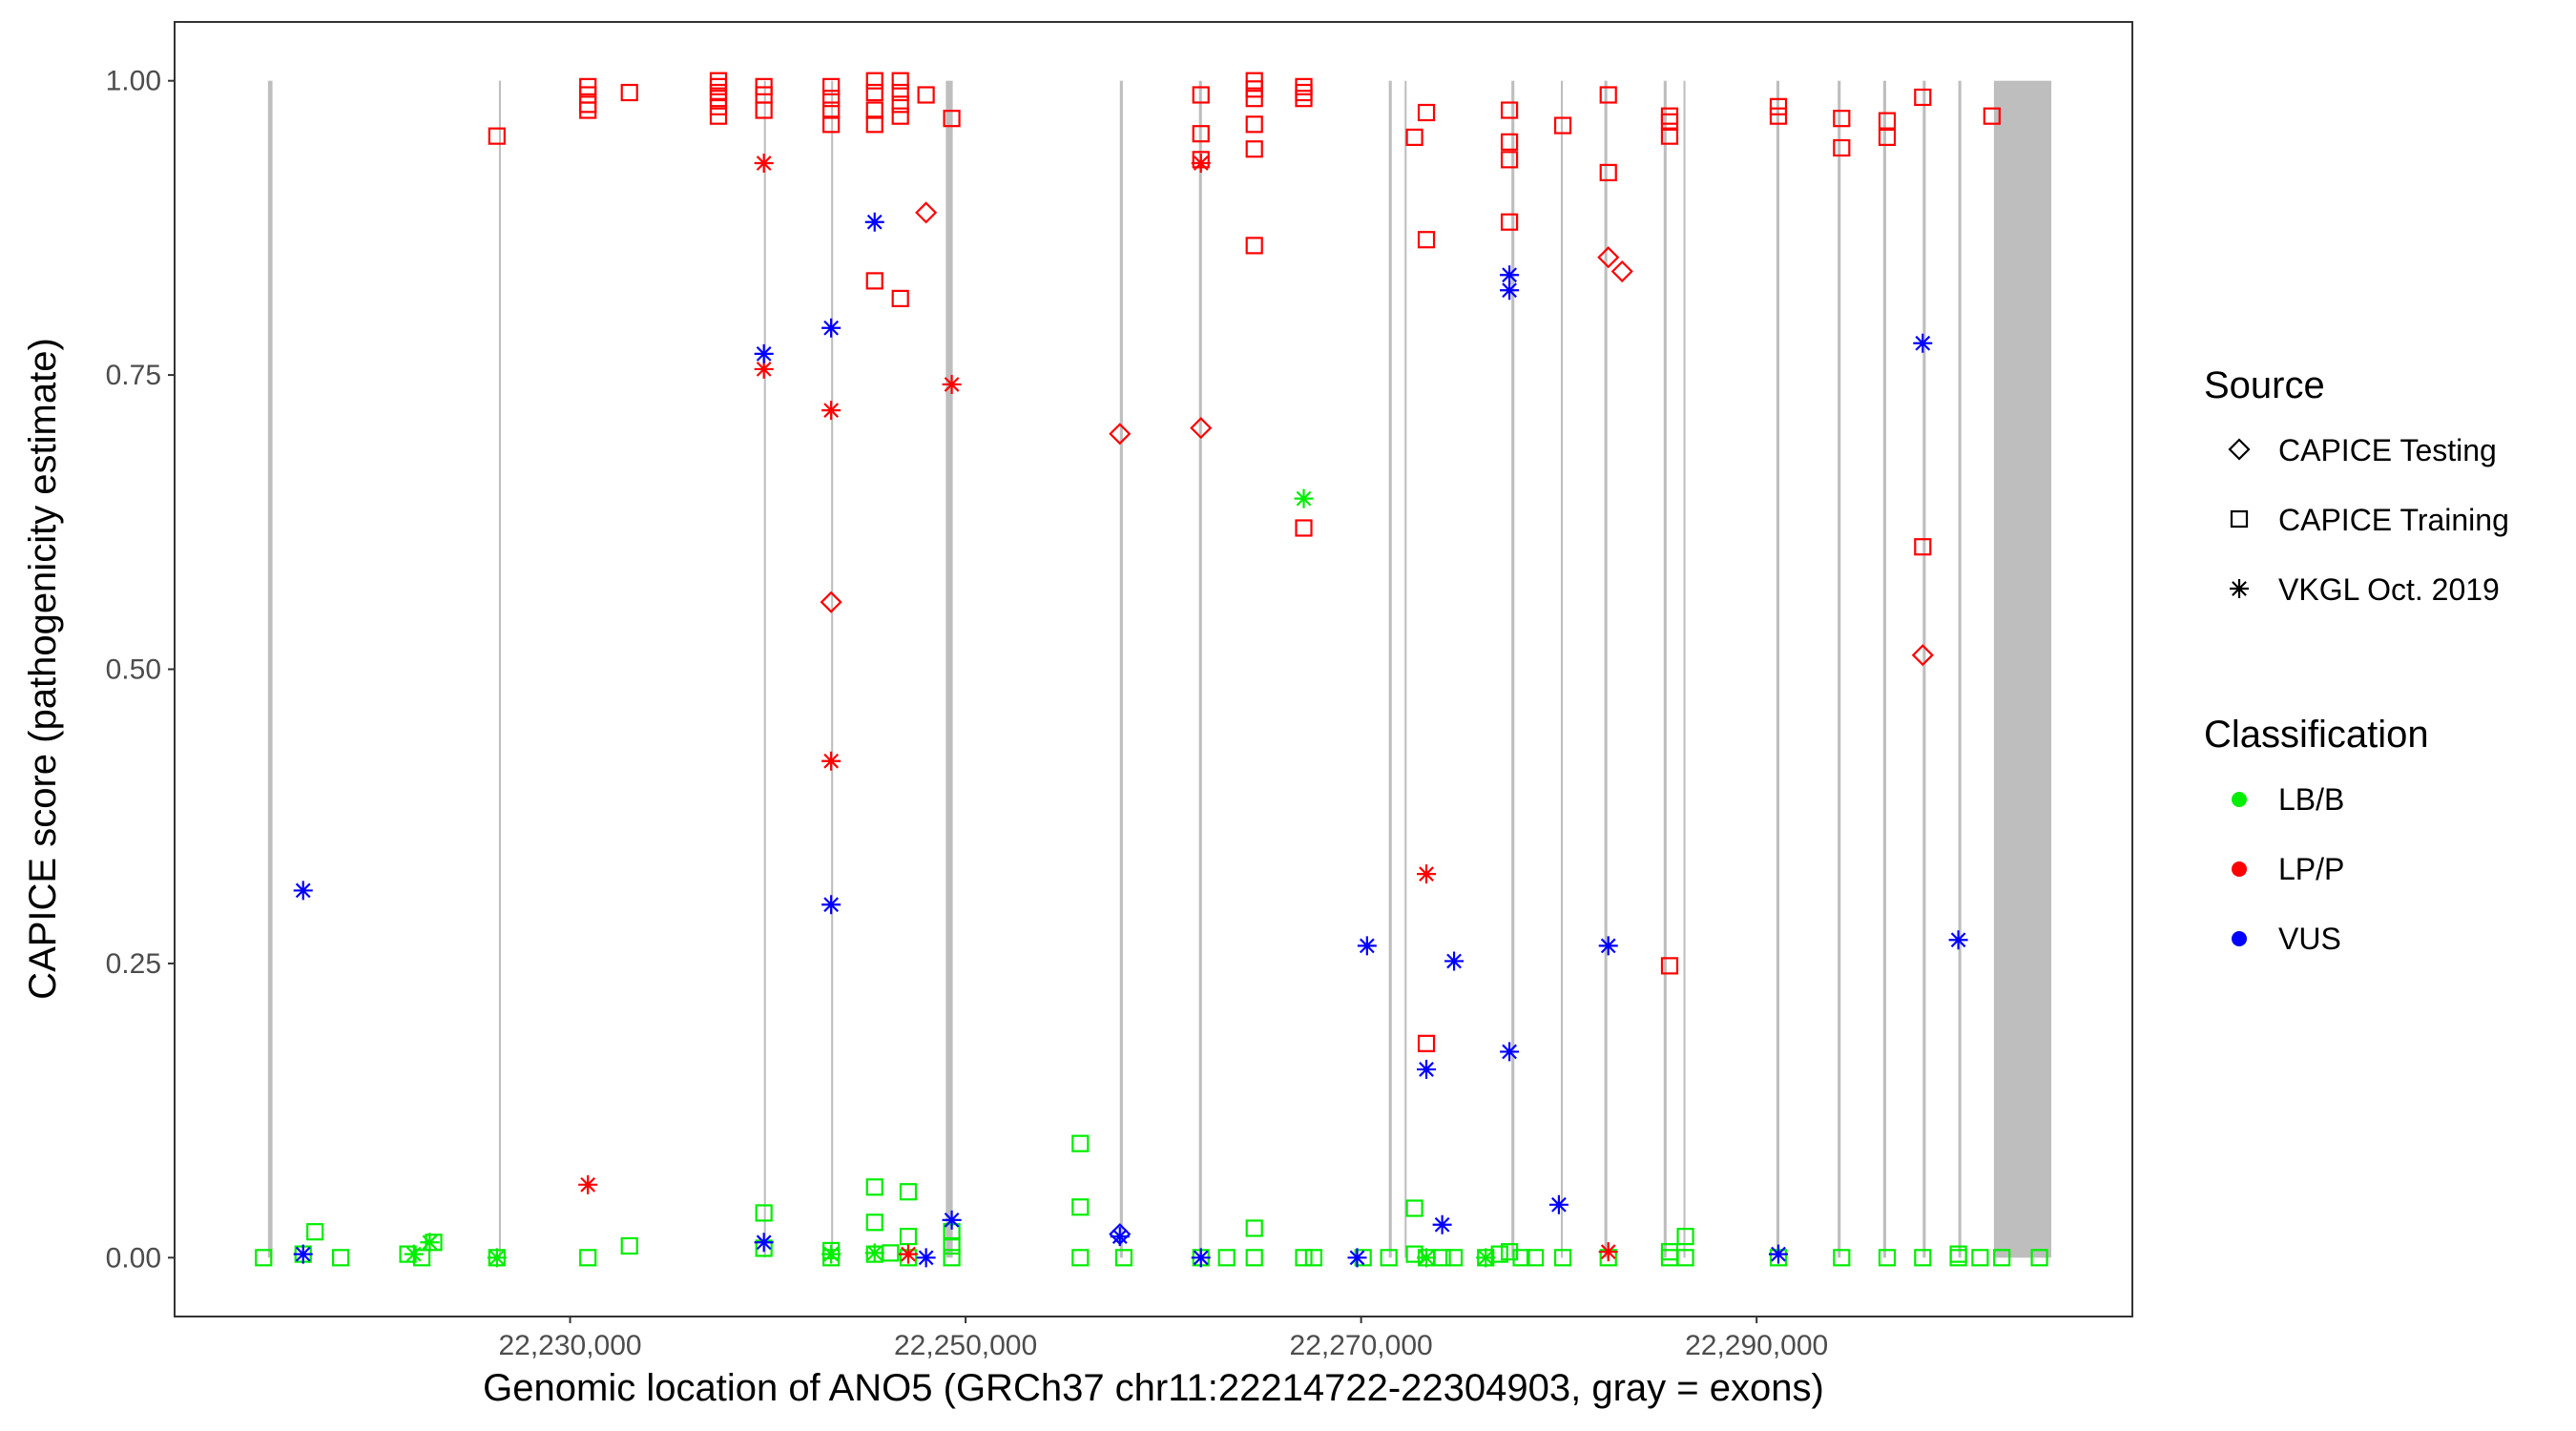 The image size is (2576, 1431). I want to click on x-tick-label: 22,290,000, so click(1756, 1345).